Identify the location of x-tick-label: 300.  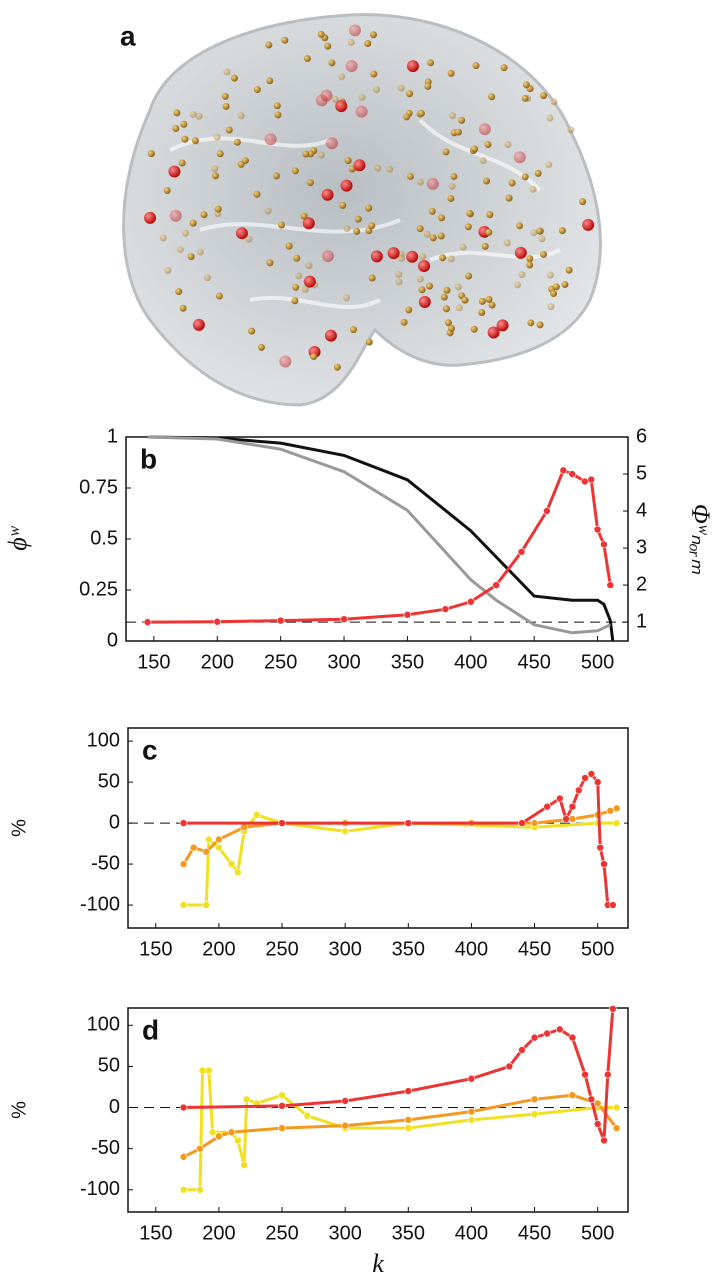
(343, 662).